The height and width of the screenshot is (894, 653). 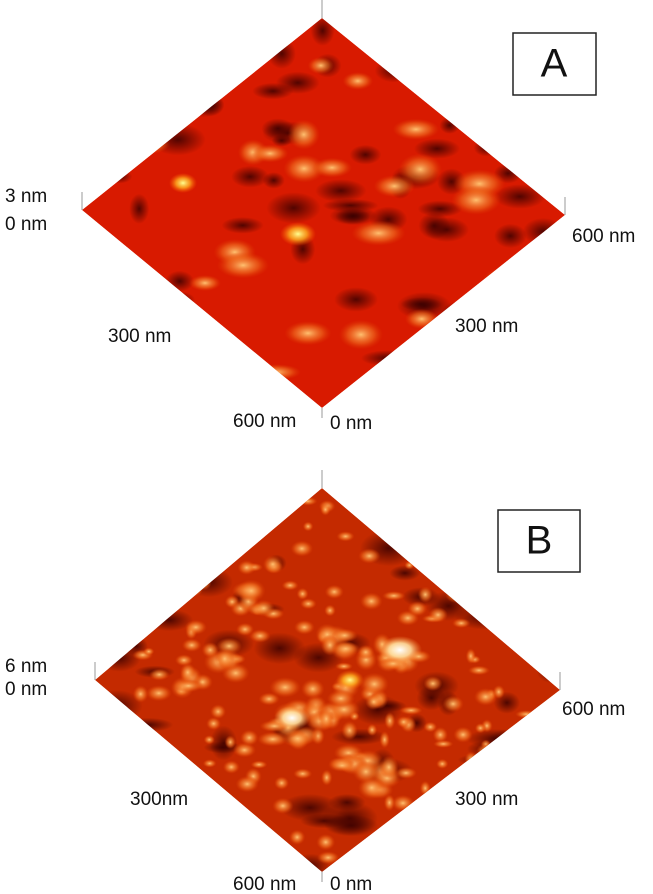 I want to click on panel-label: A, so click(x=554, y=64).